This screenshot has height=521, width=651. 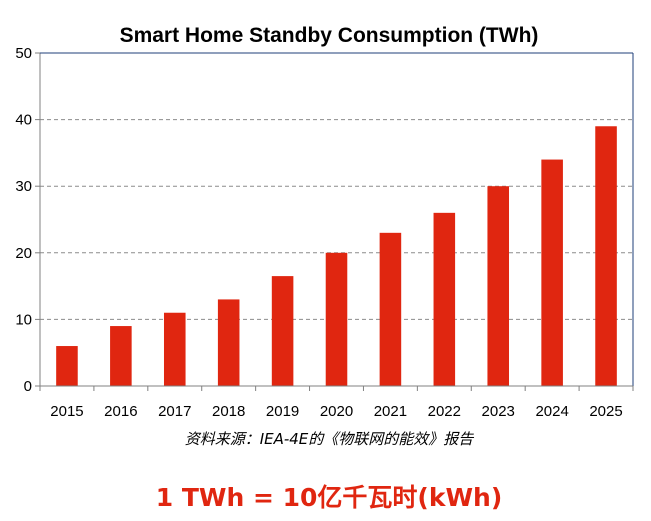 What do you see at coordinates (23, 53) in the screenshot?
I see `y-tick-label: 50` at bounding box center [23, 53].